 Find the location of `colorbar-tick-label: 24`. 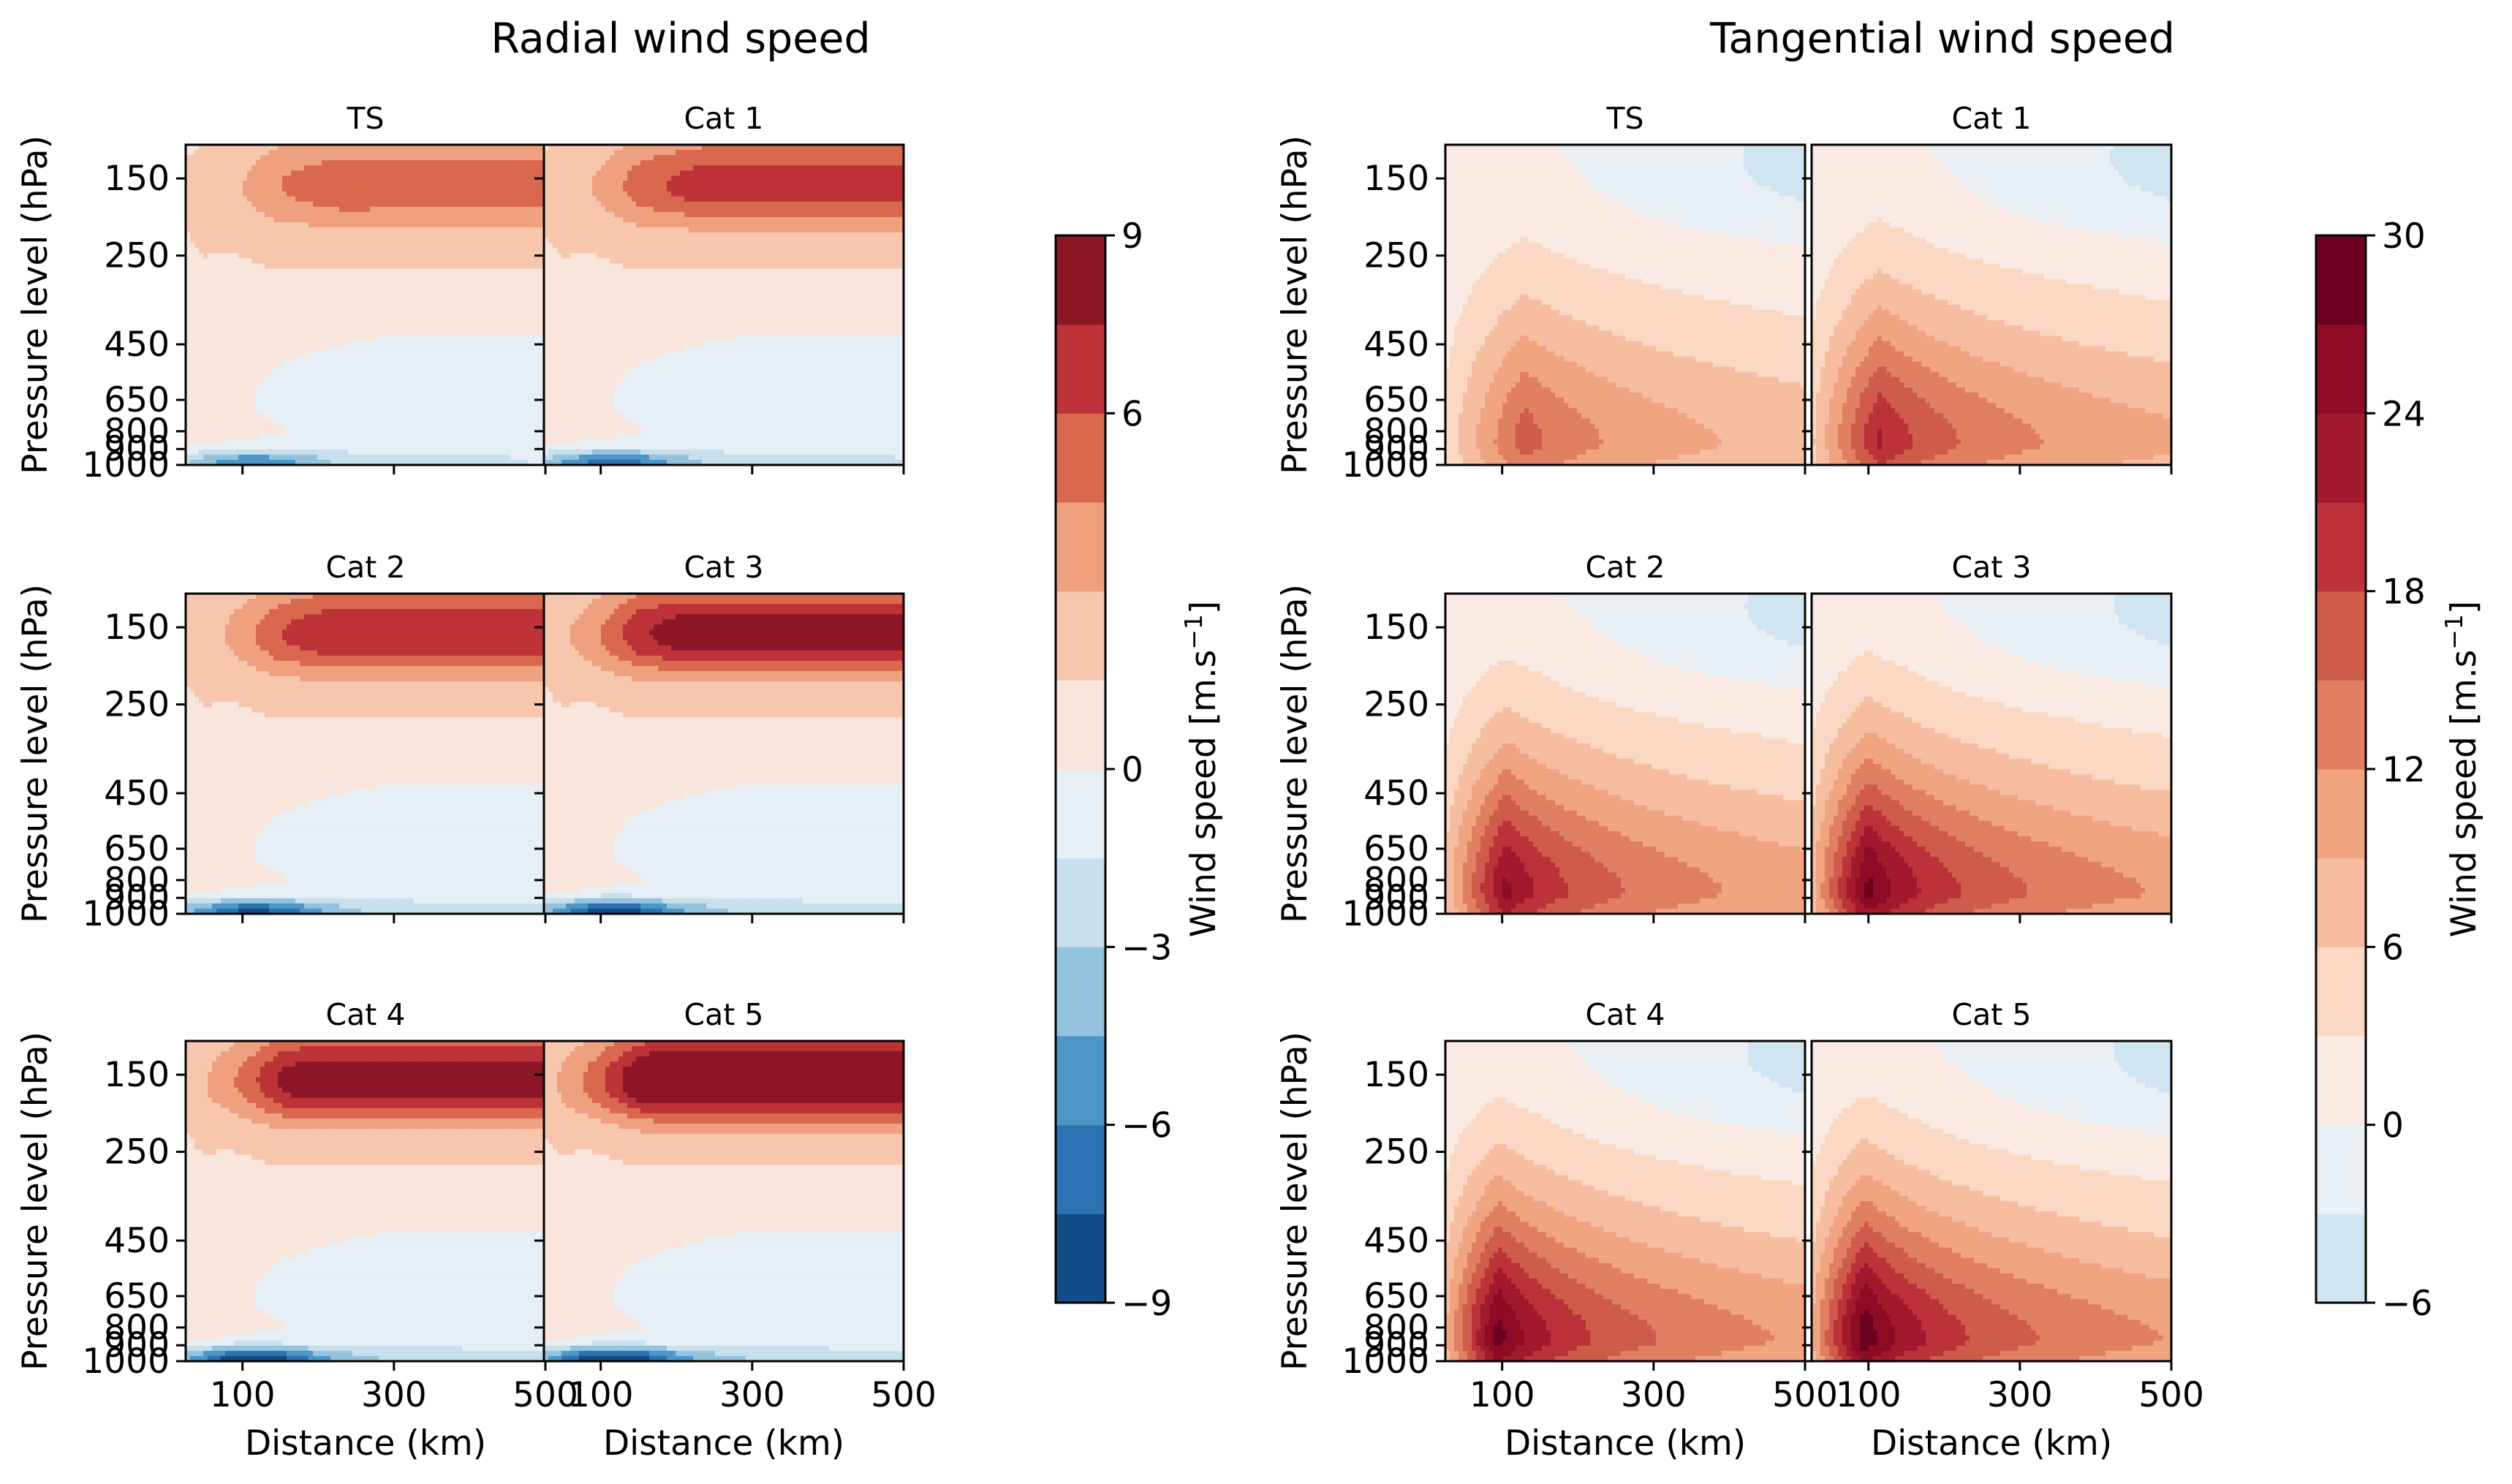

colorbar-tick-label: 24 is located at coordinates (2404, 414).